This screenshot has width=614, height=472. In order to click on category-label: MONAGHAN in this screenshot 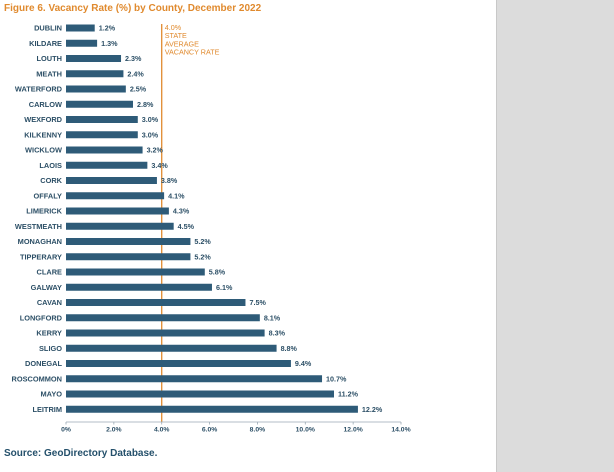, I will do `click(40, 241)`.